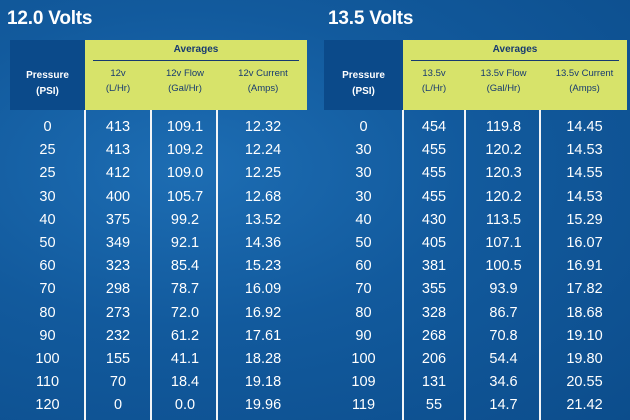 This screenshot has height=420, width=630. Describe the element at coordinates (434, 382) in the screenshot. I see `value-cell: 131` at that location.